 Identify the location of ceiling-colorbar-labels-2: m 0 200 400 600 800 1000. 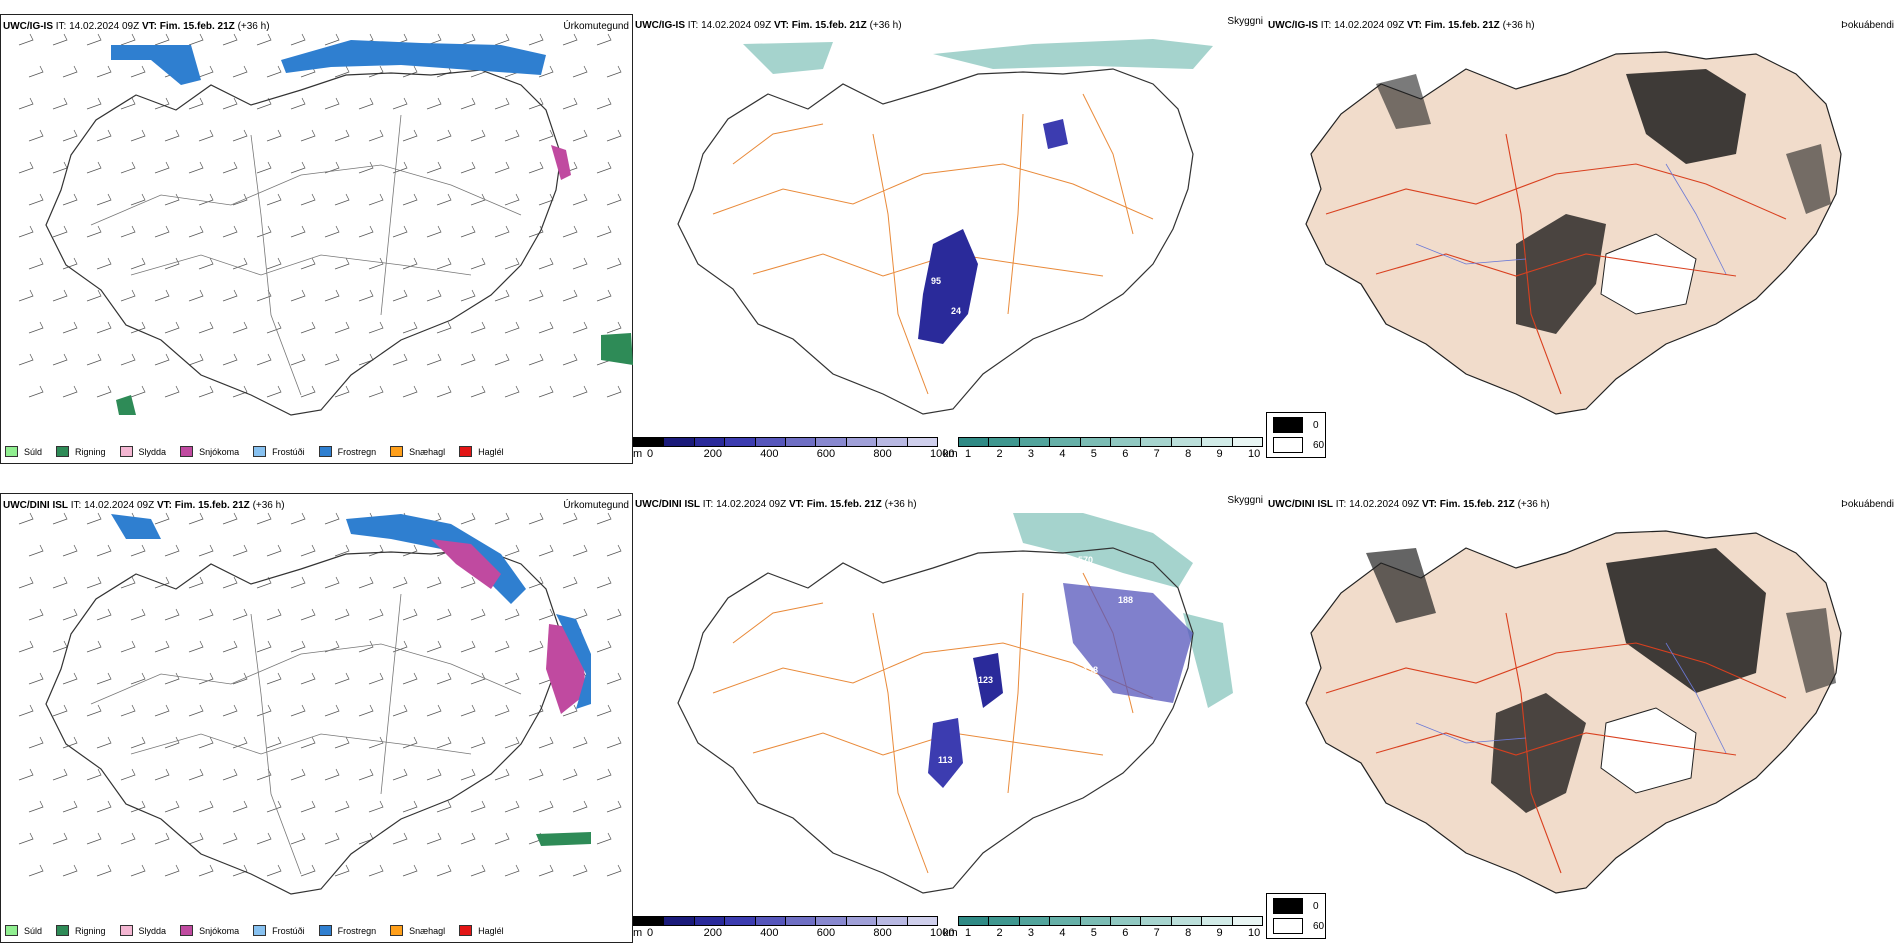
(793, 934).